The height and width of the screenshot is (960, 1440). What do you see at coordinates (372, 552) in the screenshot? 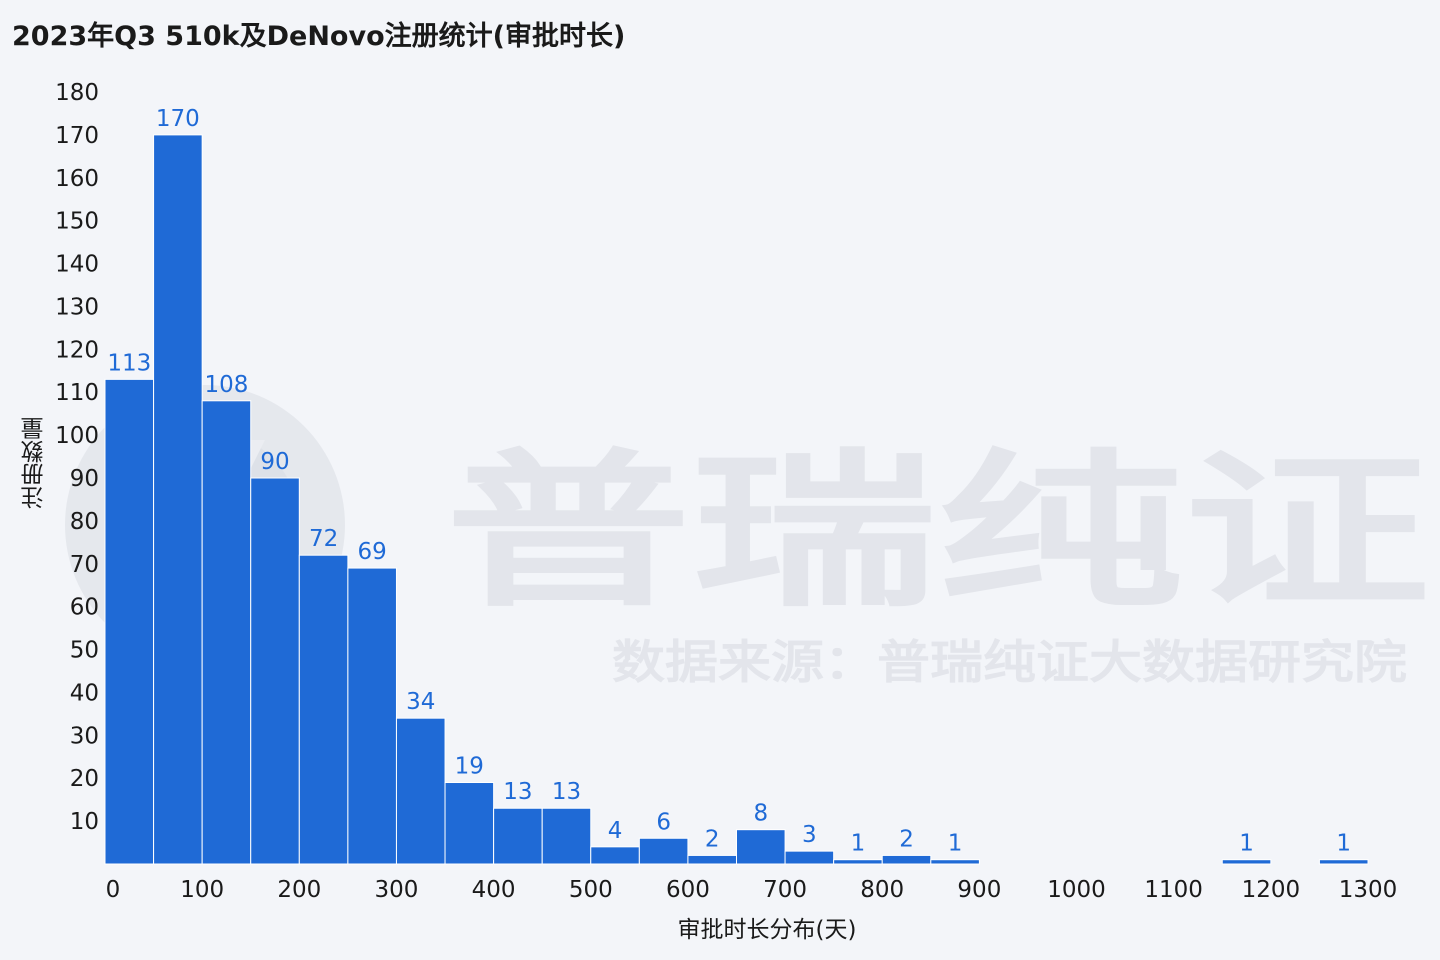
I see `bar-value-label: 69` at bounding box center [372, 552].